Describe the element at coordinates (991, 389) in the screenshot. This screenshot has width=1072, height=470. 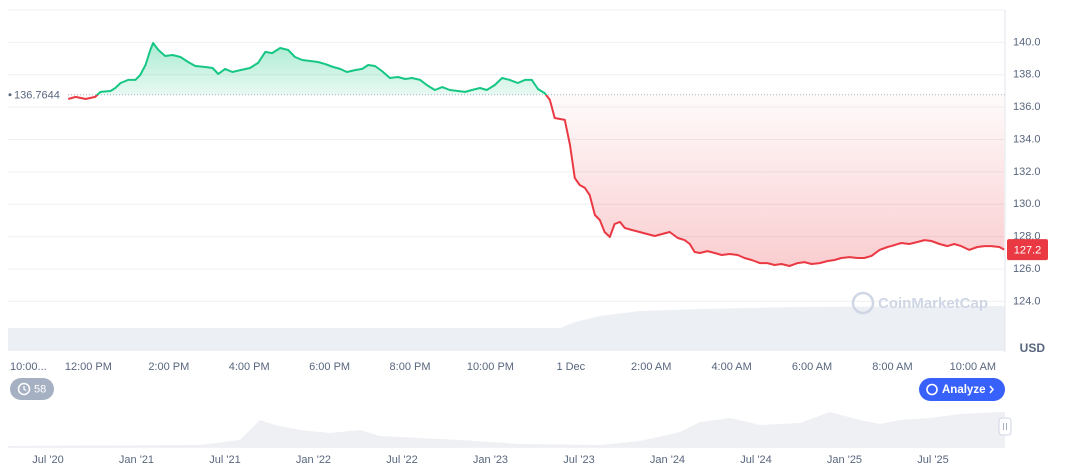
I see `analyze-chevron` at that location.